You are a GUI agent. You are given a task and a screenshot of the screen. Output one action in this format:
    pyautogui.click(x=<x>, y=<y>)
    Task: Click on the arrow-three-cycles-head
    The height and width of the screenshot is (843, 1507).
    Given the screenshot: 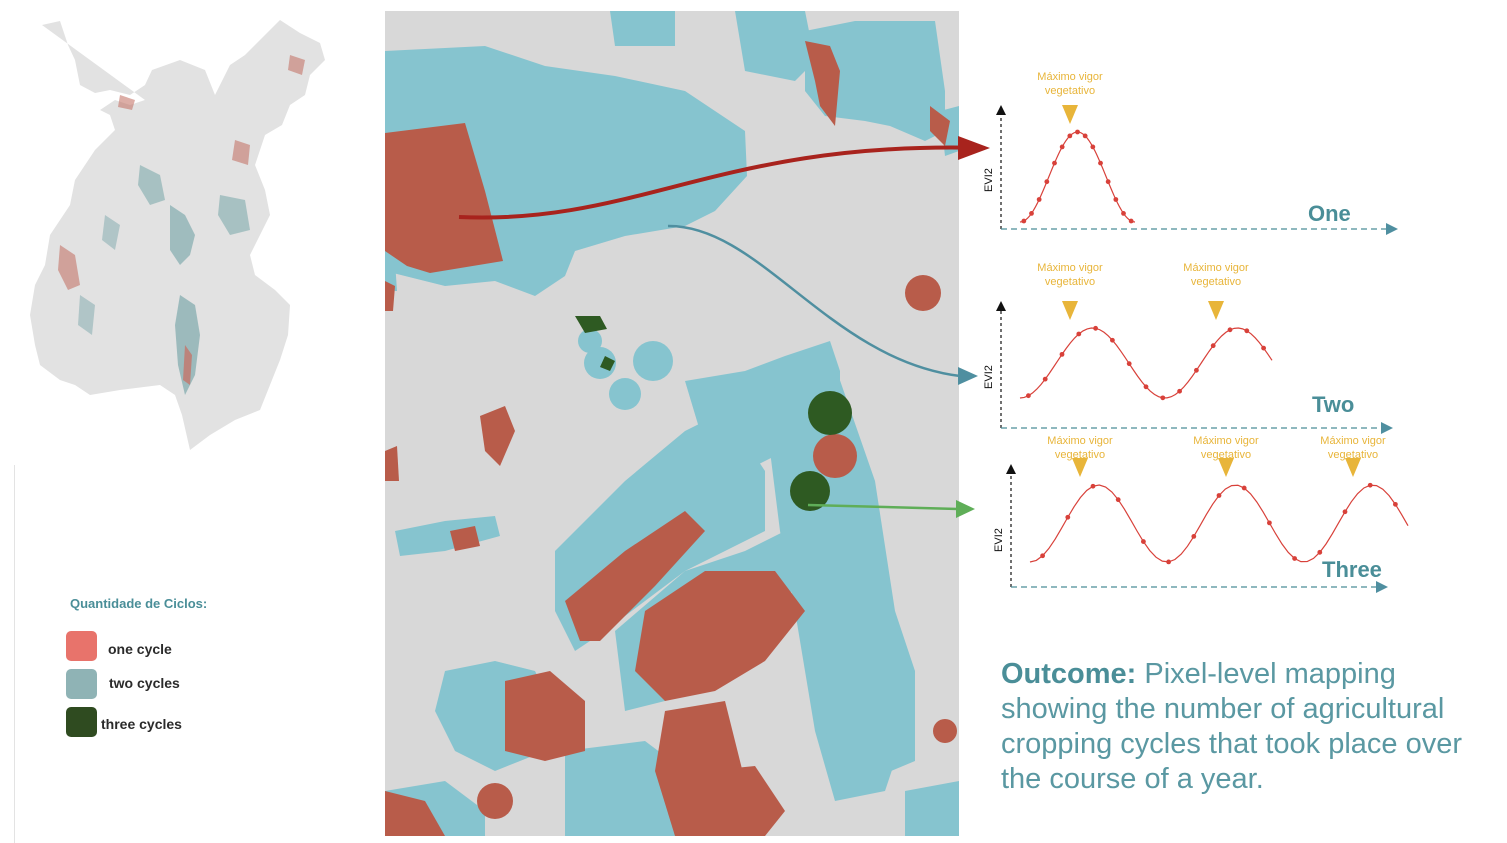 What is the action you would take?
    pyautogui.click(x=965, y=509)
    